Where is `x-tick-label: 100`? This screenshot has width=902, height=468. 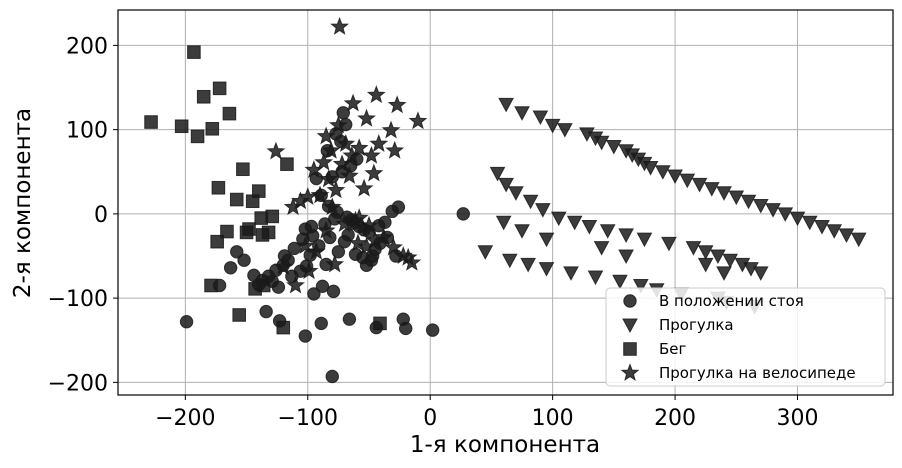 x-tick-label: 100 is located at coordinates (553, 418).